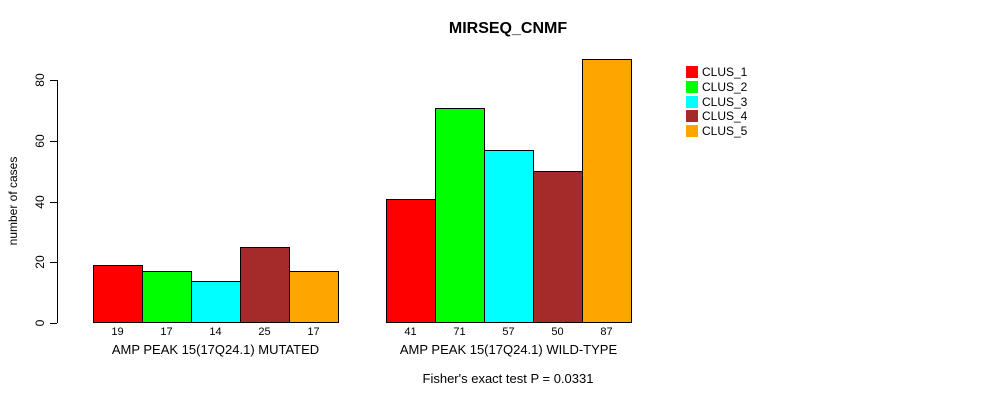 The height and width of the screenshot is (400, 990). Describe the element at coordinates (508, 332) in the screenshot. I see `bar-value-label: 57` at that location.